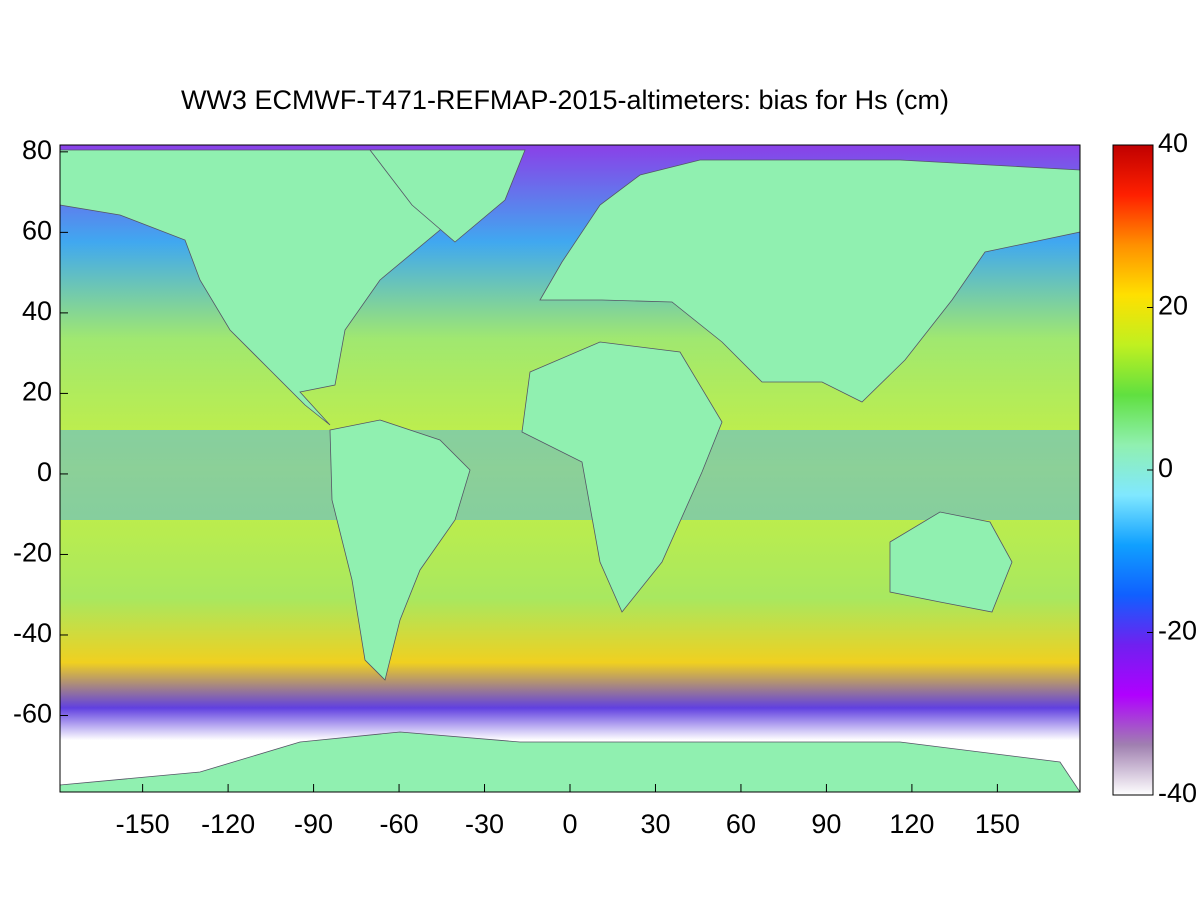 This screenshot has width=1200, height=906. I want to click on x-tick-label: 120, so click(911, 824).